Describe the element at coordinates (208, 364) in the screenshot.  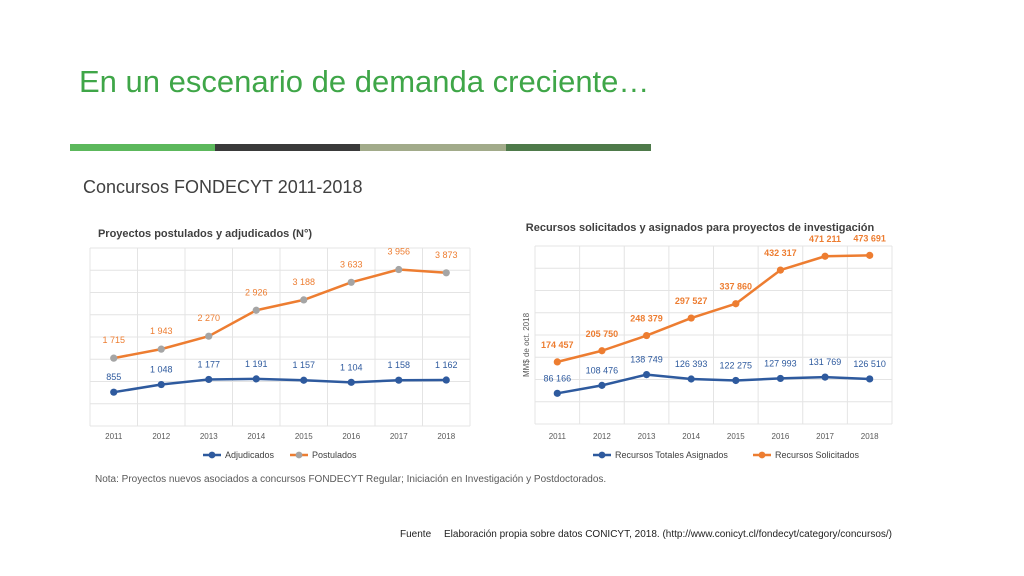
I see `data-label: 1 177` at that location.